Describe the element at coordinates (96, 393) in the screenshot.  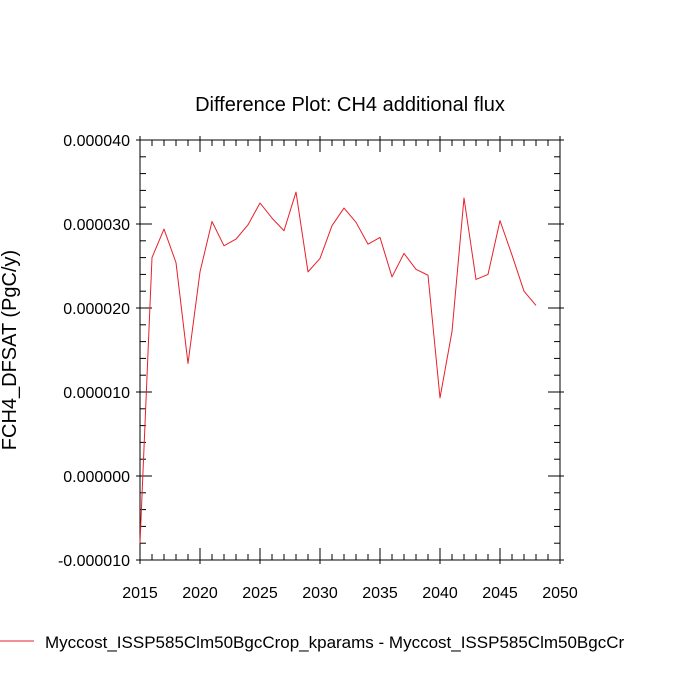
I see `y-tick-label: 0.000010` at that location.